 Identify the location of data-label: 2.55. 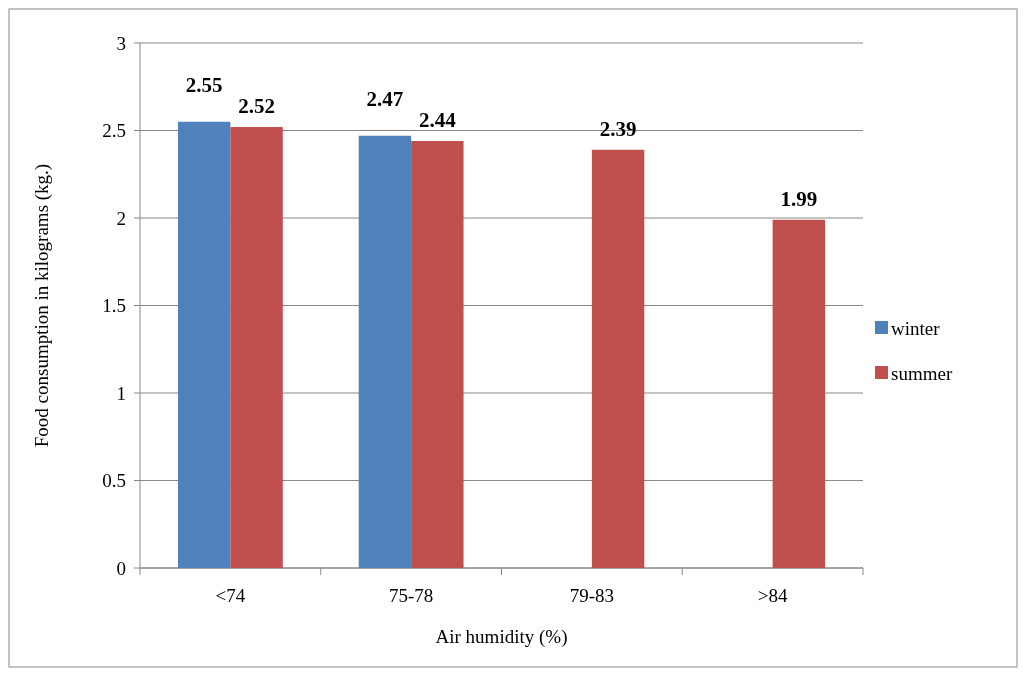
(204, 84).